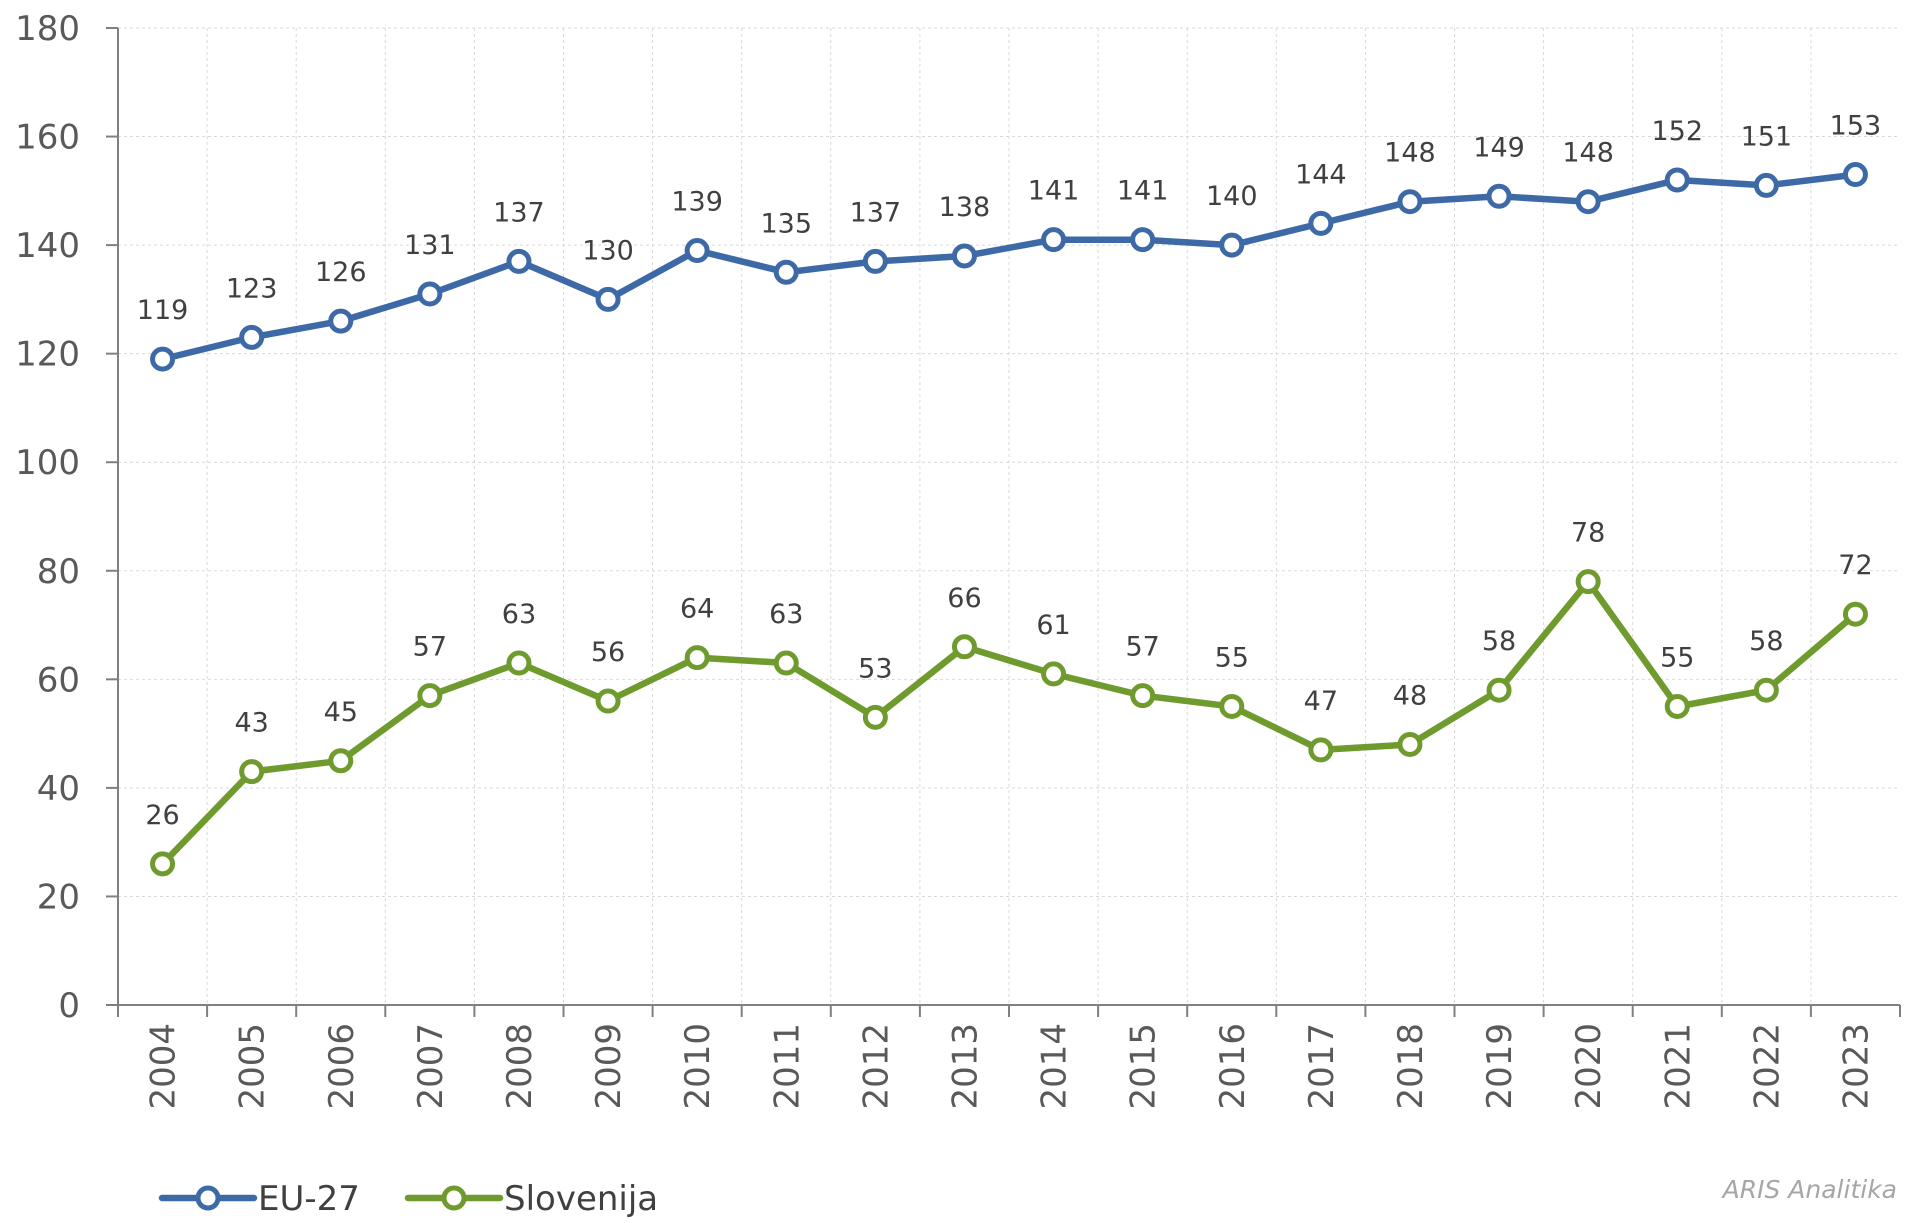 The height and width of the screenshot is (1223, 1909). Describe the element at coordinates (69, 1006) in the screenshot. I see `y-tick-label: 0` at that location.